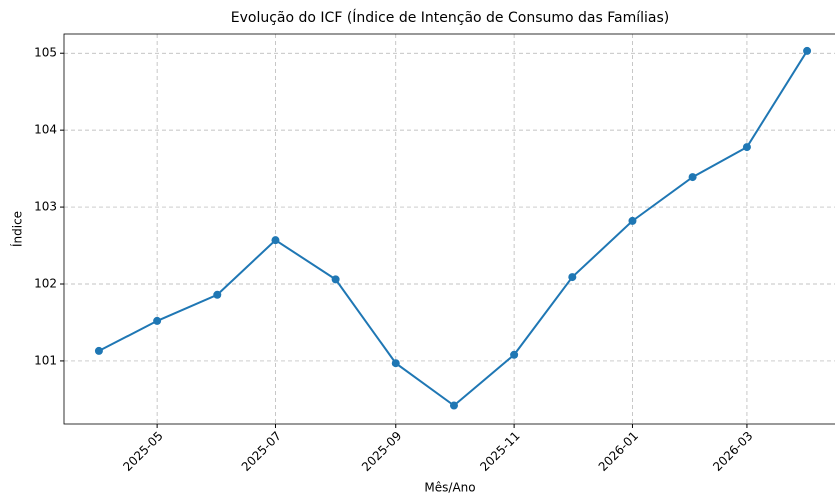 This screenshot has height=496, width=835. Describe the element at coordinates (261, 451) in the screenshot. I see `x-tick-label: 2025-07` at that location.